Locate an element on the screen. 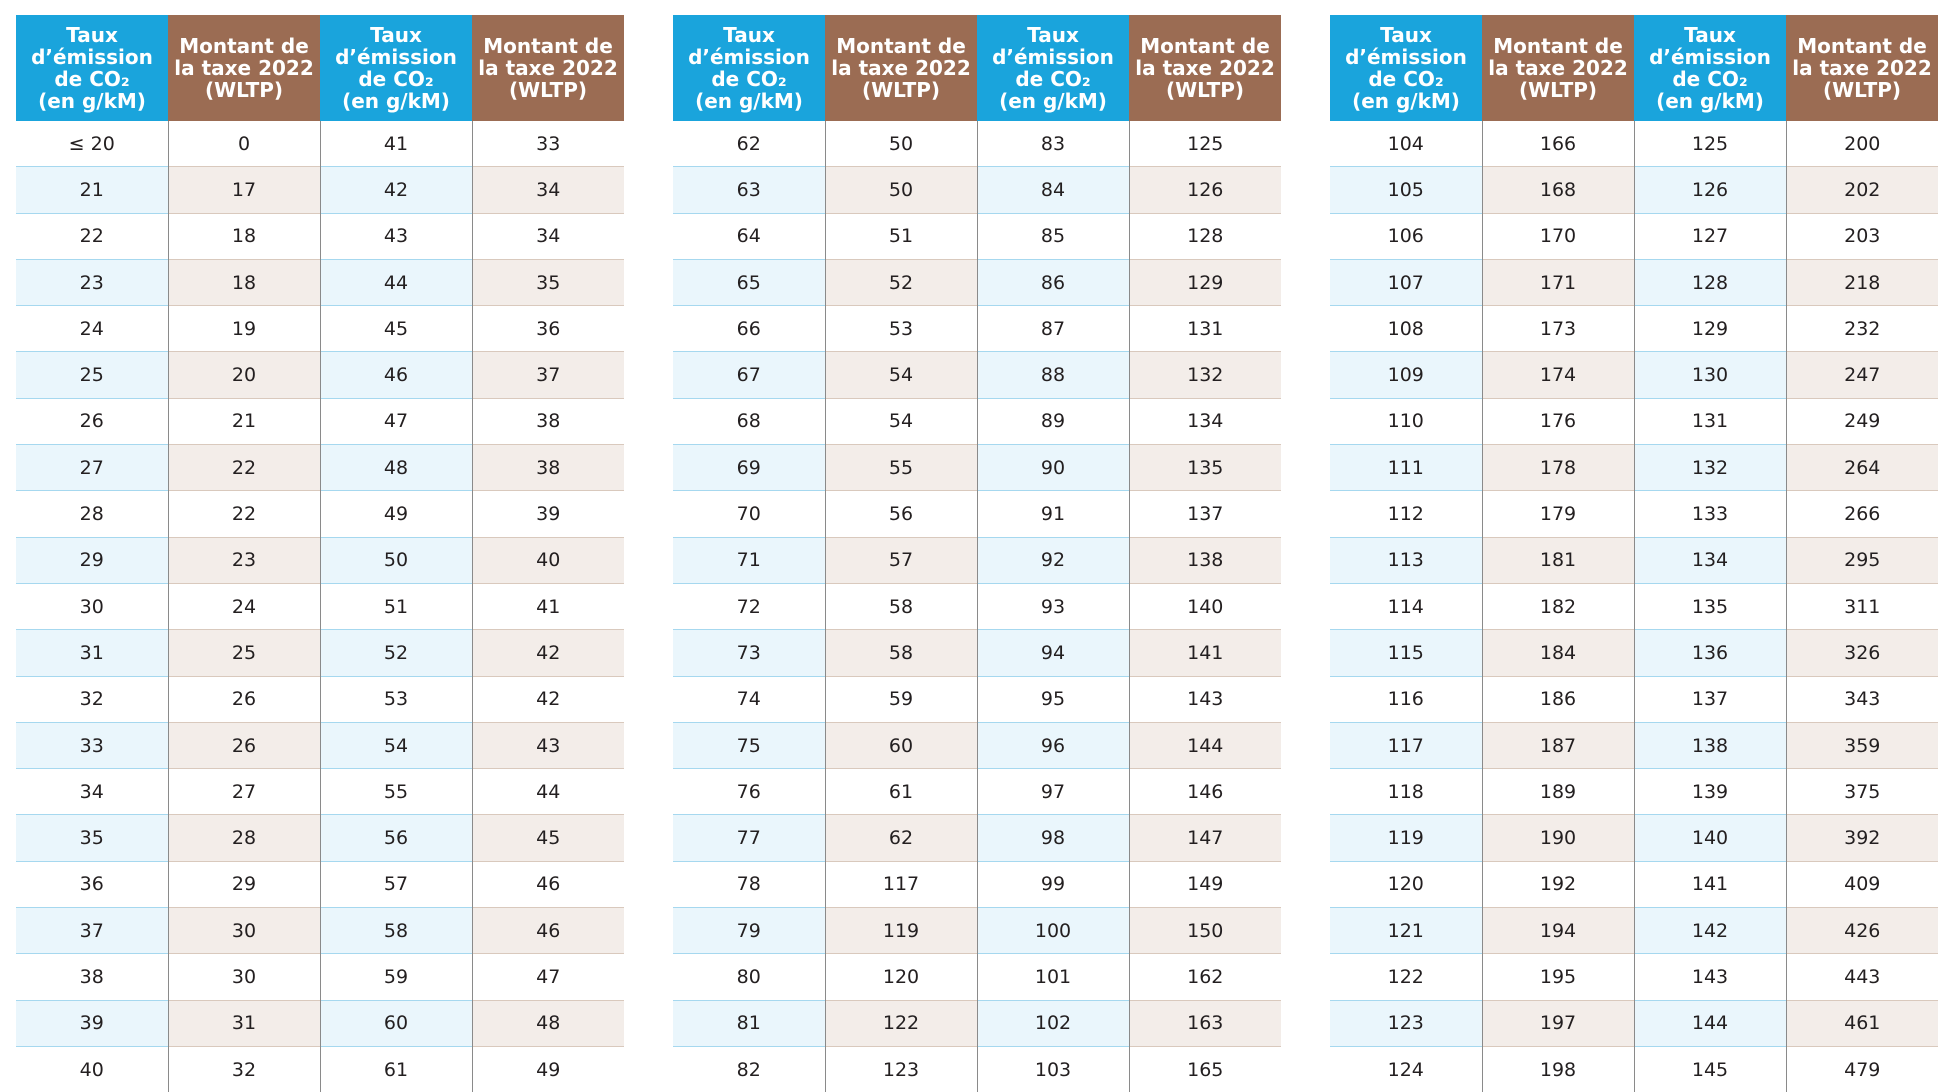 This screenshot has width=1946, height=1092. table-row: 24 19 45 36 is located at coordinates (320, 328).